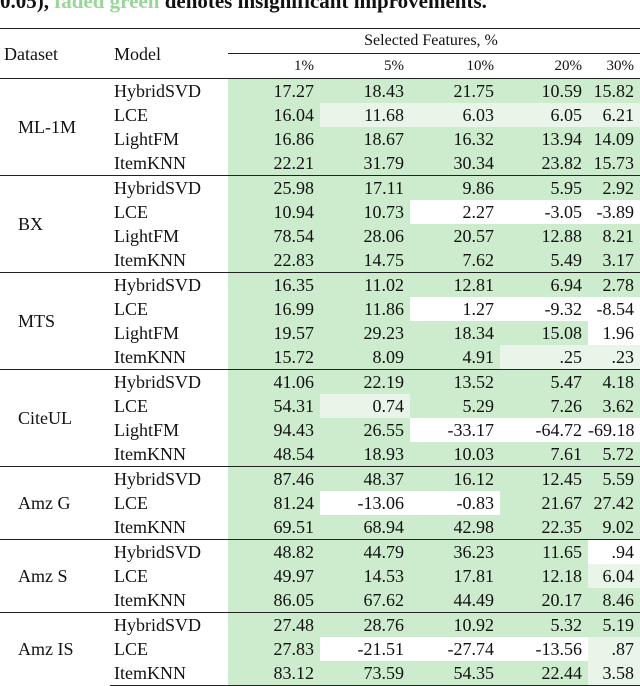 This screenshot has width=640, height=686. I want to click on header-group: Selected Features, %, so click(434, 41).